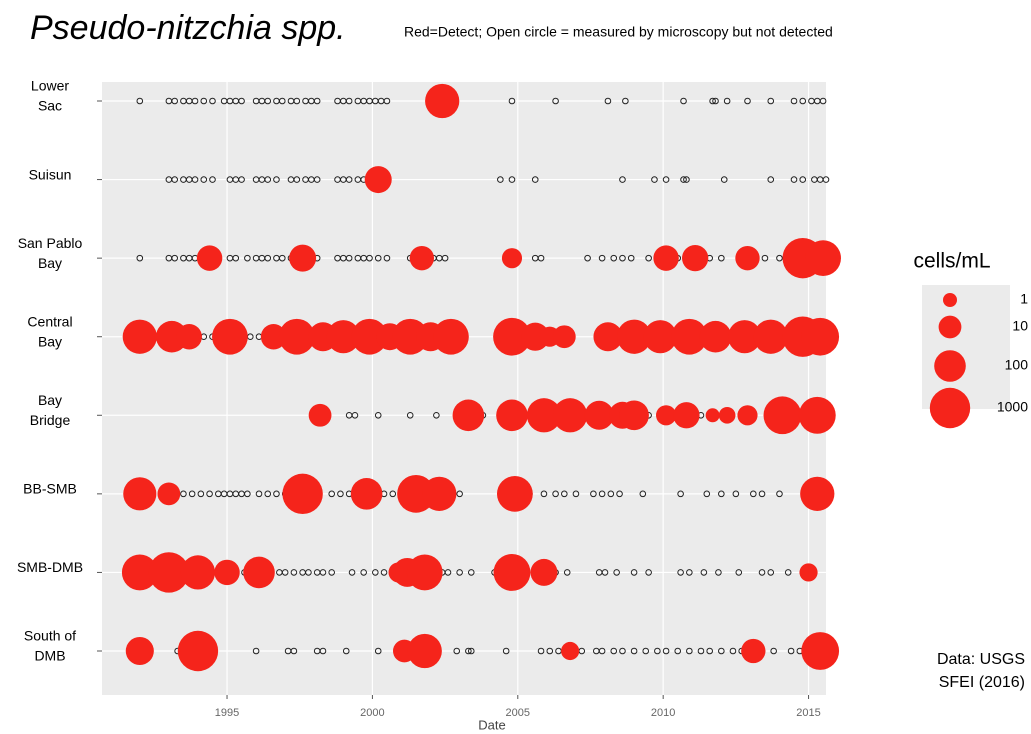  Describe the element at coordinates (951, 261) in the screenshot. I see `legend-title: cells/mL` at that location.